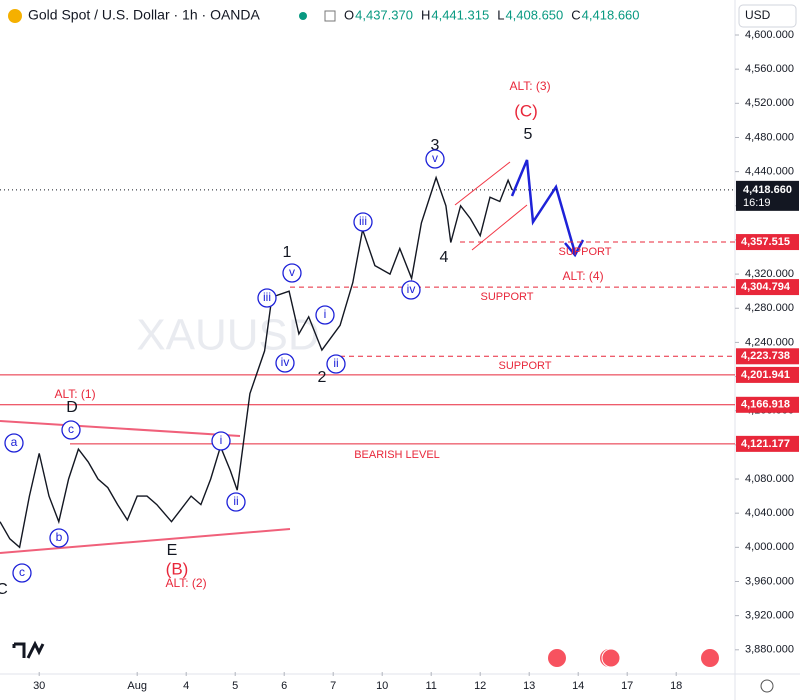  What do you see at coordinates (425, 14) in the screenshot?
I see `ohlc-key: H` at bounding box center [425, 14].